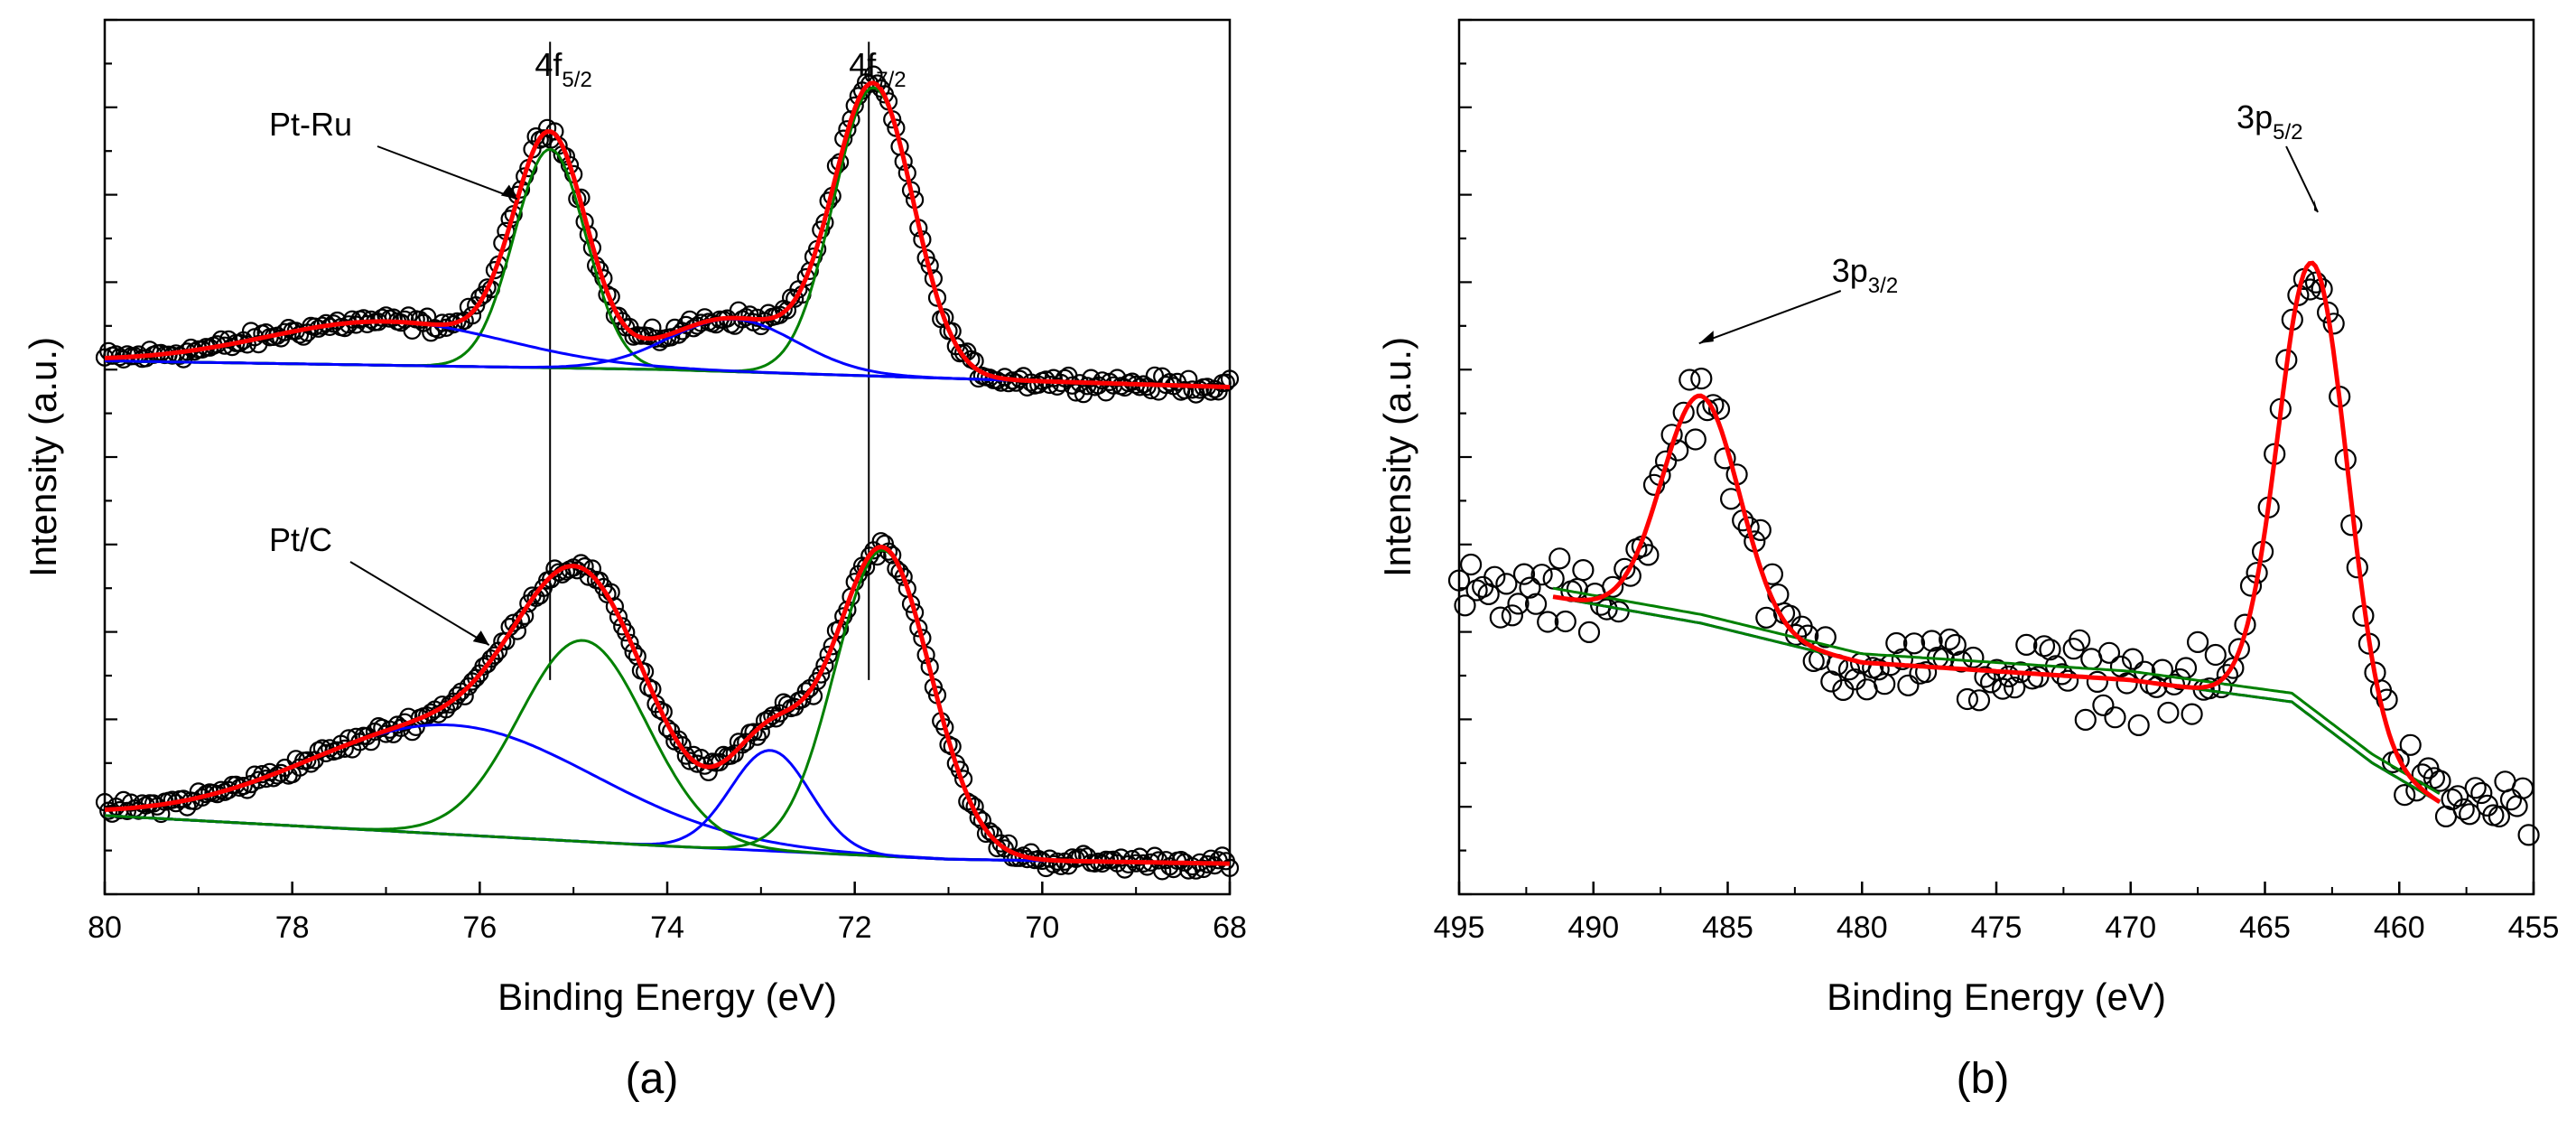 This screenshot has height=1139, width=2576. What do you see at coordinates (1996, 699) in the screenshot?
I see `baseline-line` at bounding box center [1996, 699].